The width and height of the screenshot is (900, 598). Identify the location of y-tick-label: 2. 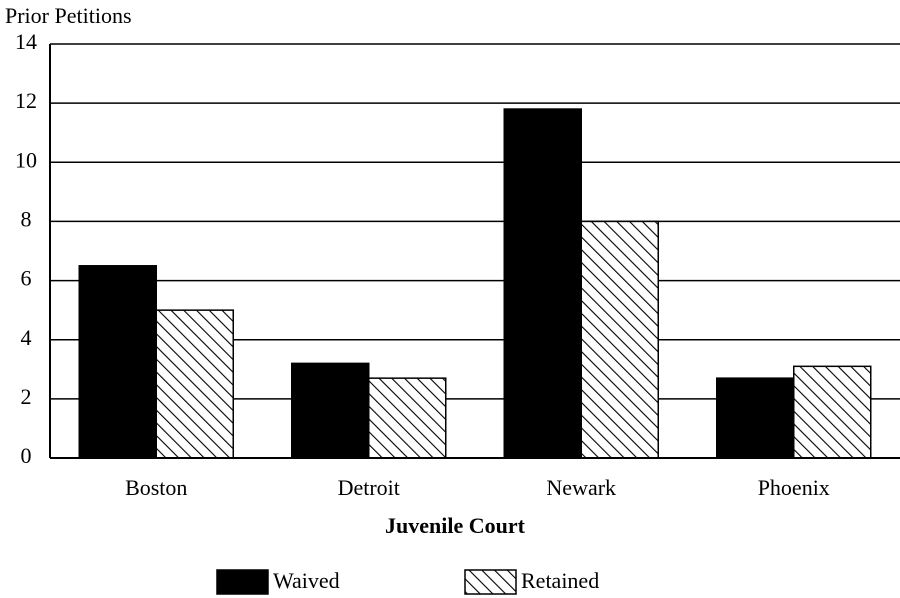
(26, 396).